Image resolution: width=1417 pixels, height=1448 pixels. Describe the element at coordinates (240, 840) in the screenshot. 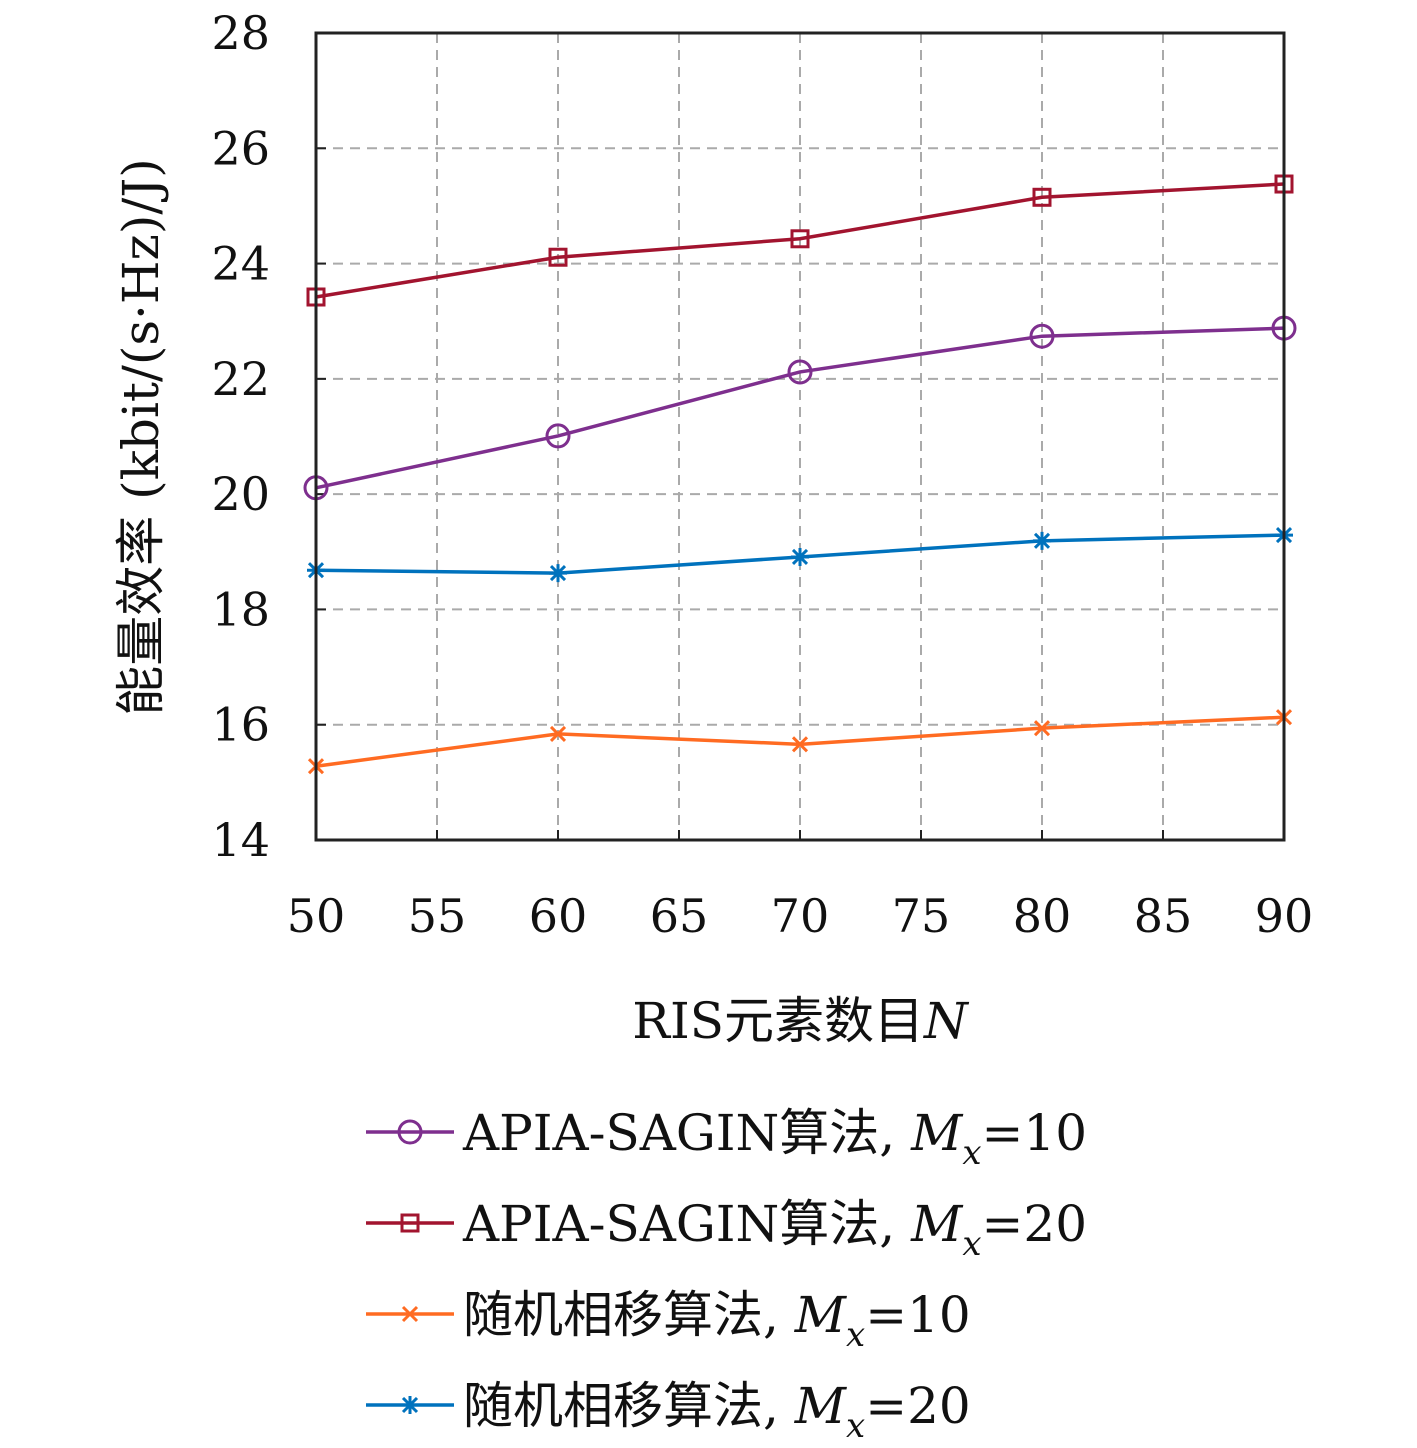

I see `y-tick-label: 14` at that location.